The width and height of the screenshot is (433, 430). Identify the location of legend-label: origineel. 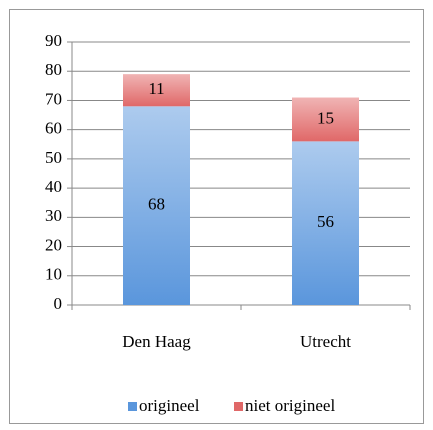
(169, 405).